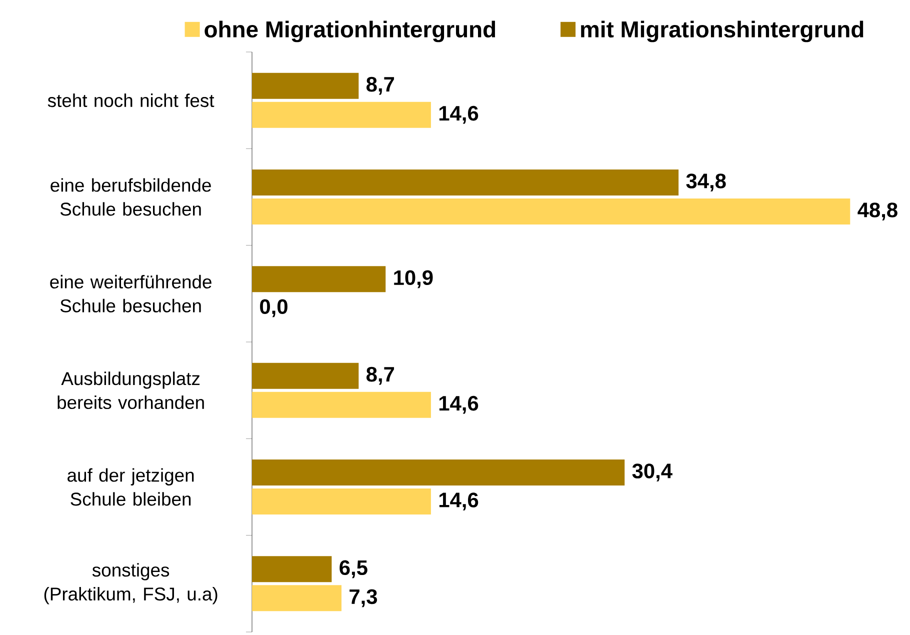 Image resolution: width=910 pixels, height=635 pixels. I want to click on y-tick-label: eine berufsbildende Schule besuchen, so click(130, 197).